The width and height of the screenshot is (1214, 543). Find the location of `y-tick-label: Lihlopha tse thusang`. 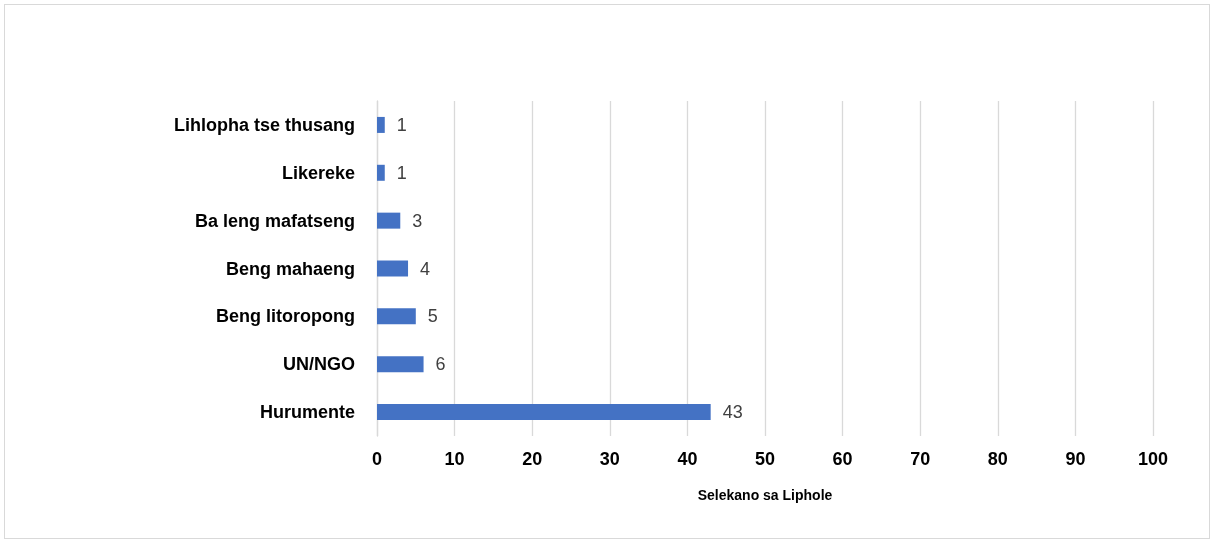

y-tick-label: Lihlopha tse thusang is located at coordinates (264, 124).